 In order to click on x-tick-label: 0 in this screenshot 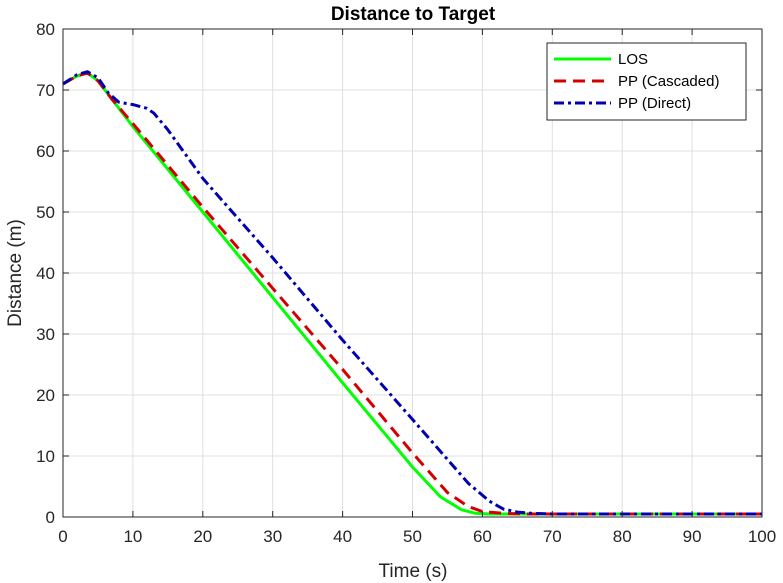, I will do `click(62, 536)`.